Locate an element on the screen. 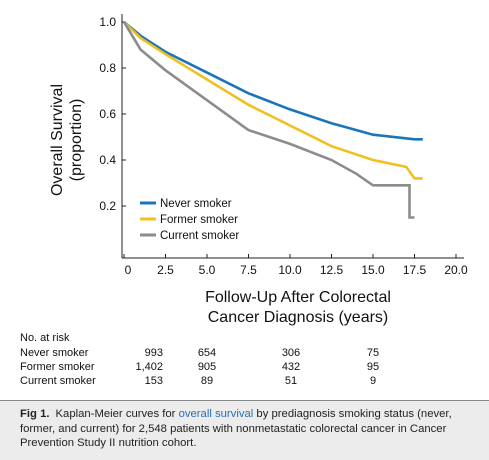  x-tick-label: 15.0 is located at coordinates (373, 270).